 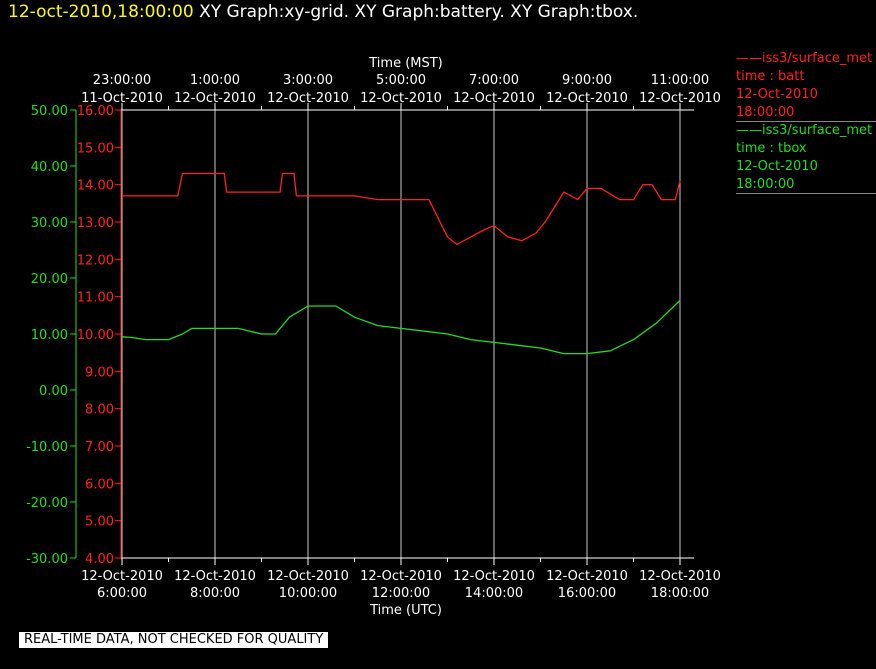 What do you see at coordinates (765, 112) in the screenshot?
I see `legend-batt-time: 18:00:00` at bounding box center [765, 112].